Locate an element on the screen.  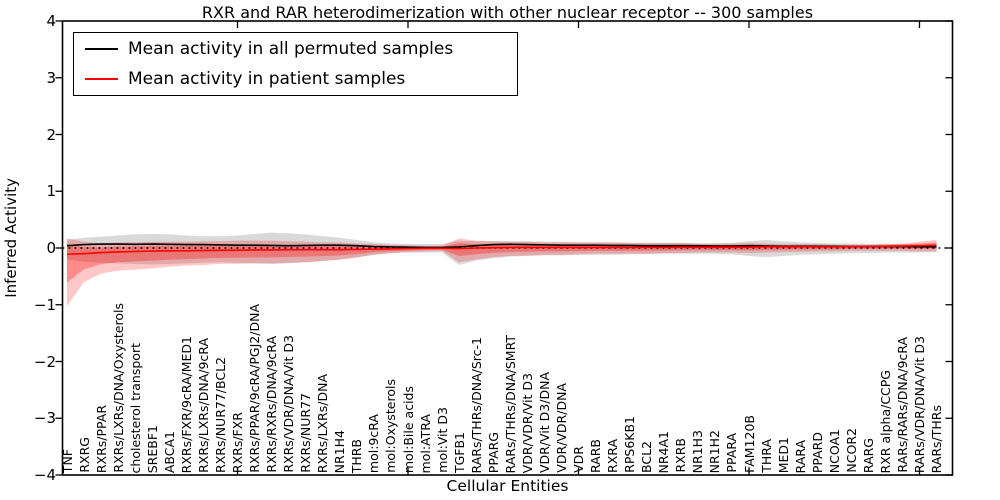
x-tick-label: RARG is located at coordinates (868, 455).